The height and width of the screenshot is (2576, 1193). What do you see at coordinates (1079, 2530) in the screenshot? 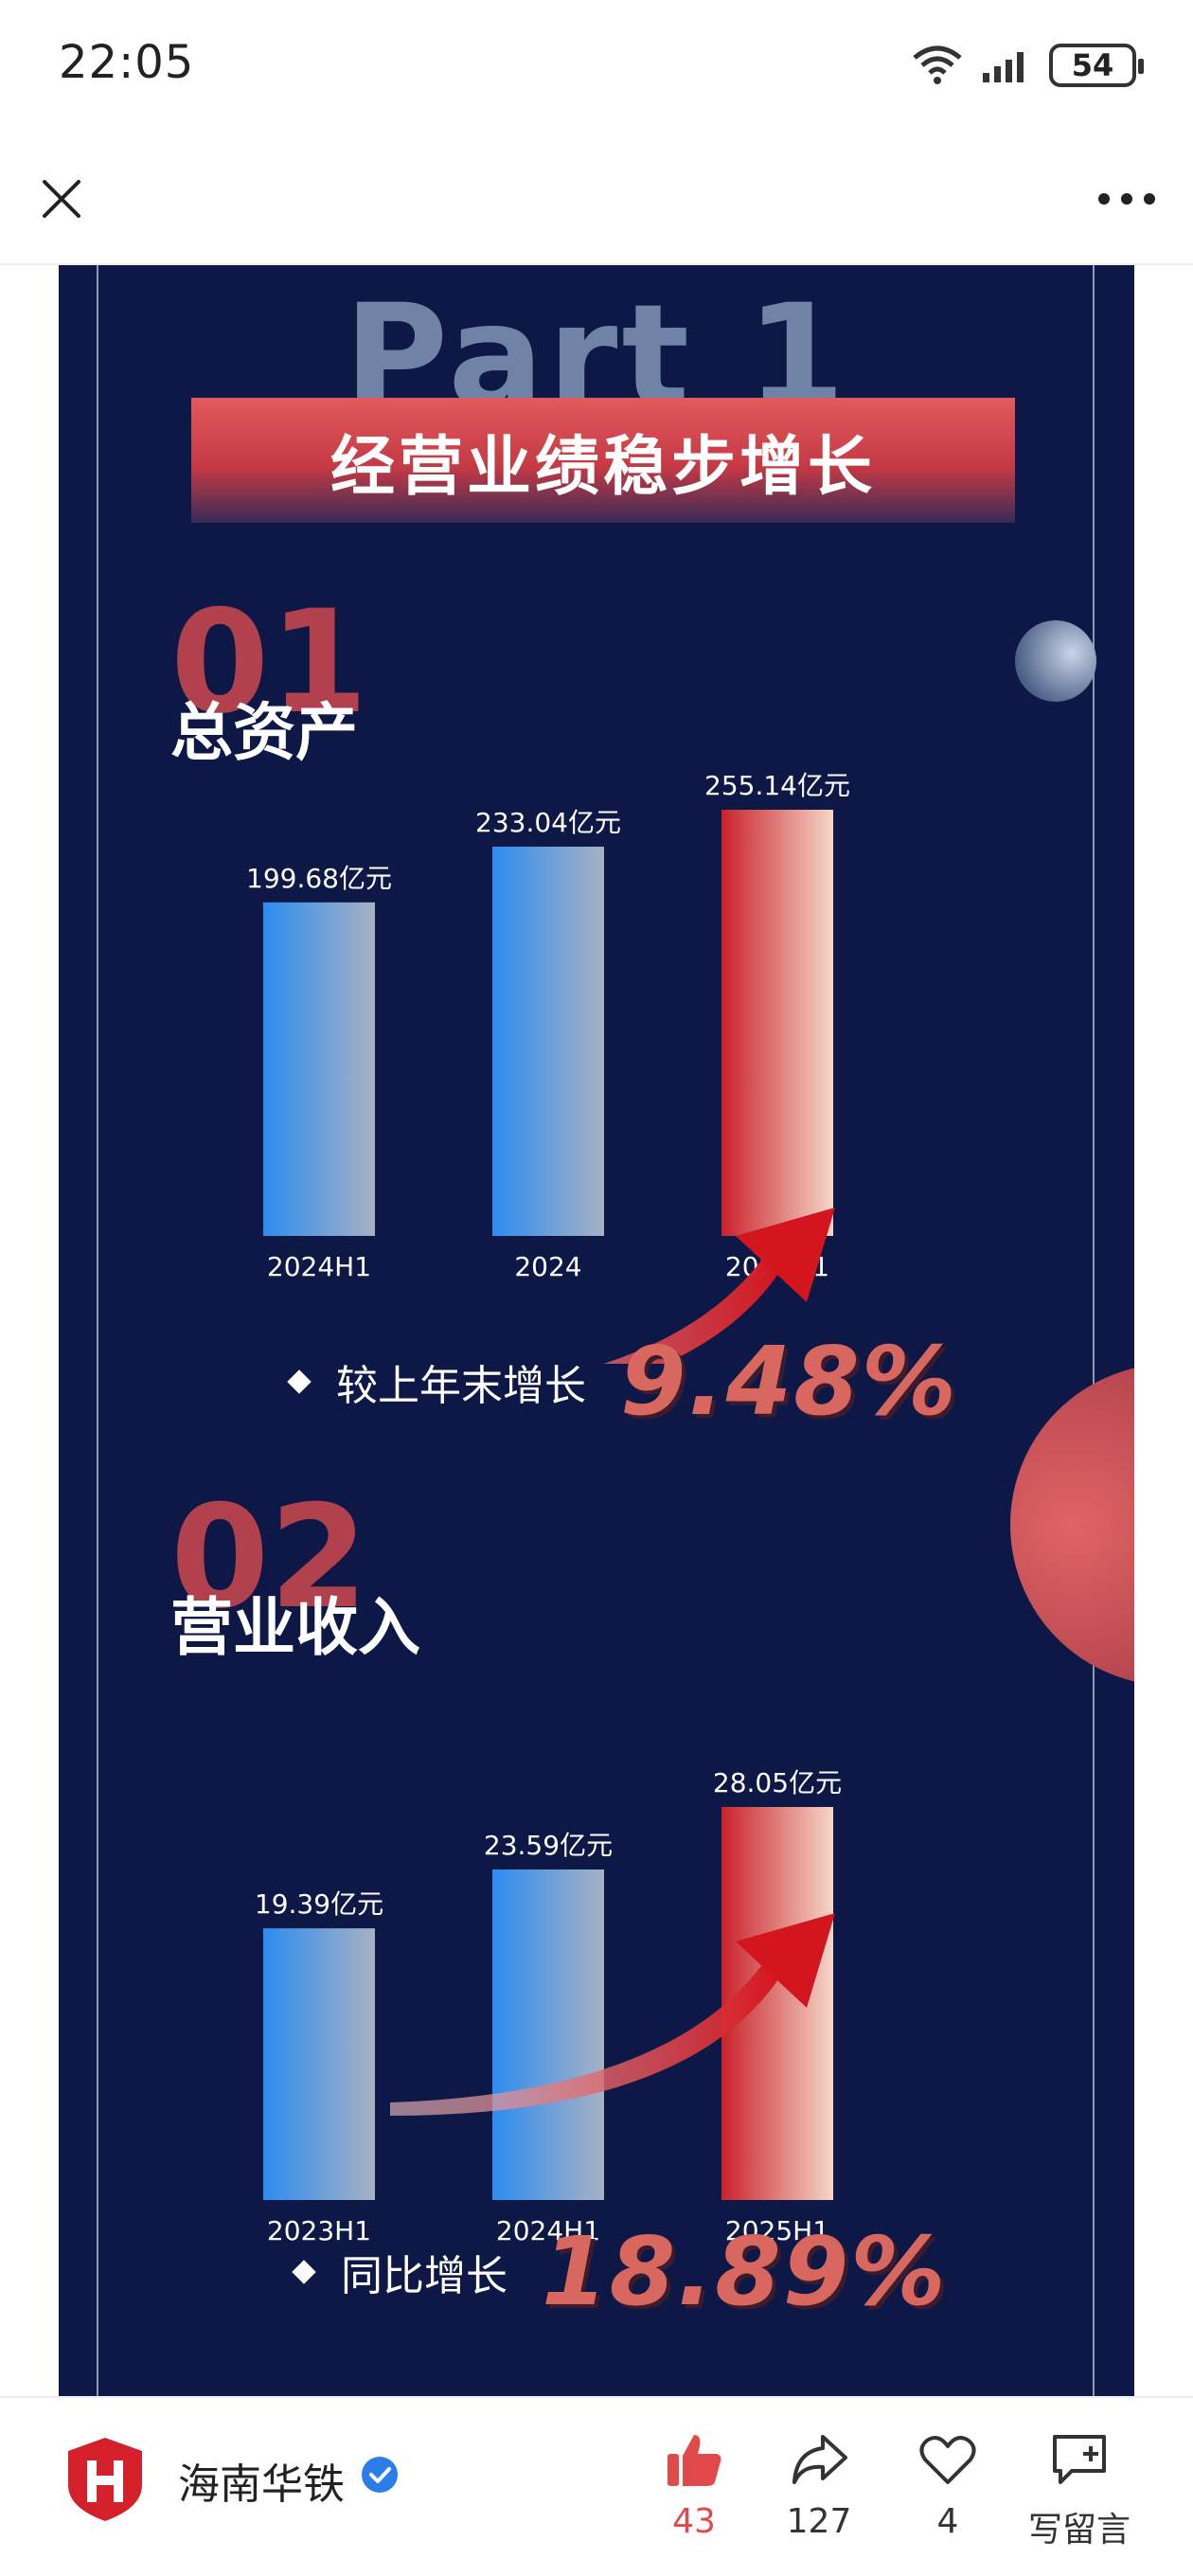
I see `comment-label: 写留言` at bounding box center [1079, 2530].